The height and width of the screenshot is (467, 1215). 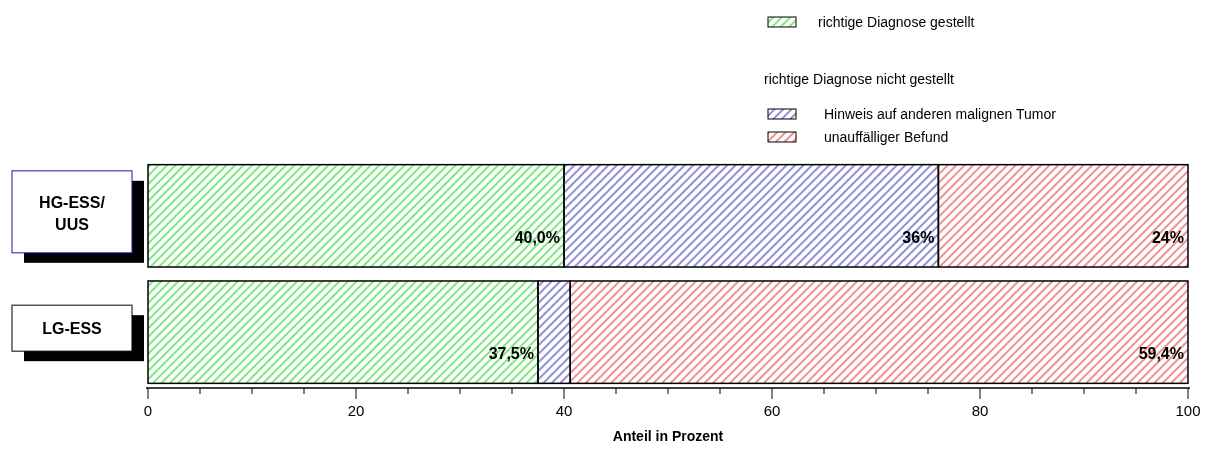 What do you see at coordinates (72, 213) in the screenshot?
I see `y-tick-label: HG-ESS/ UUS` at bounding box center [72, 213].